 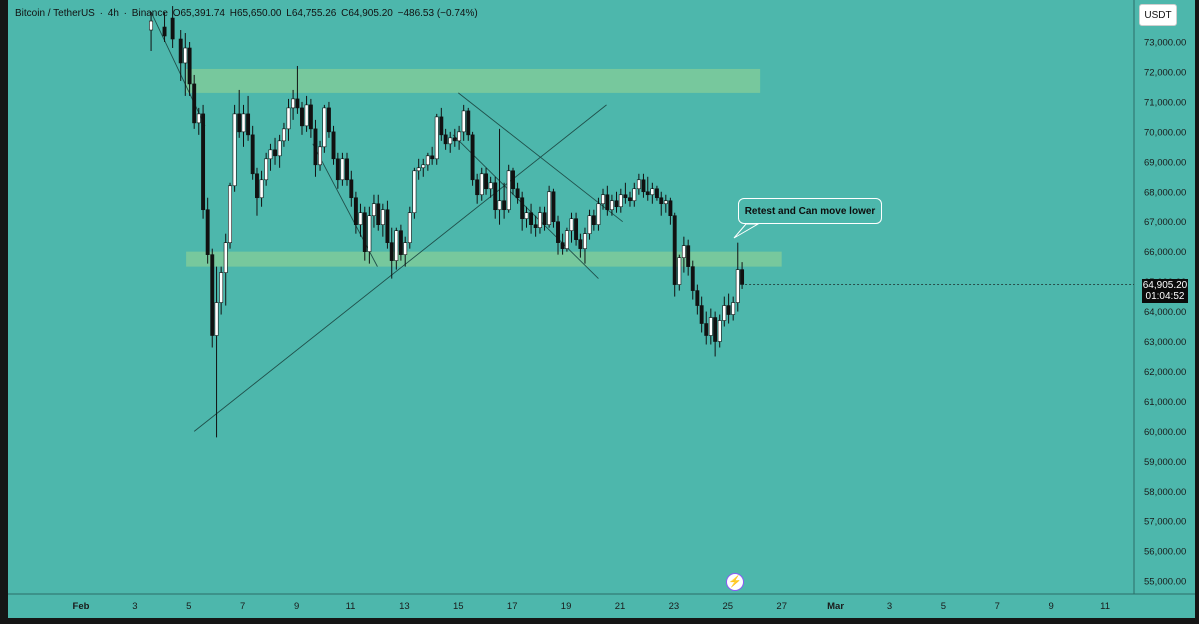 What do you see at coordinates (835, 606) in the screenshot?
I see `x-tick-label: Mar` at bounding box center [835, 606].